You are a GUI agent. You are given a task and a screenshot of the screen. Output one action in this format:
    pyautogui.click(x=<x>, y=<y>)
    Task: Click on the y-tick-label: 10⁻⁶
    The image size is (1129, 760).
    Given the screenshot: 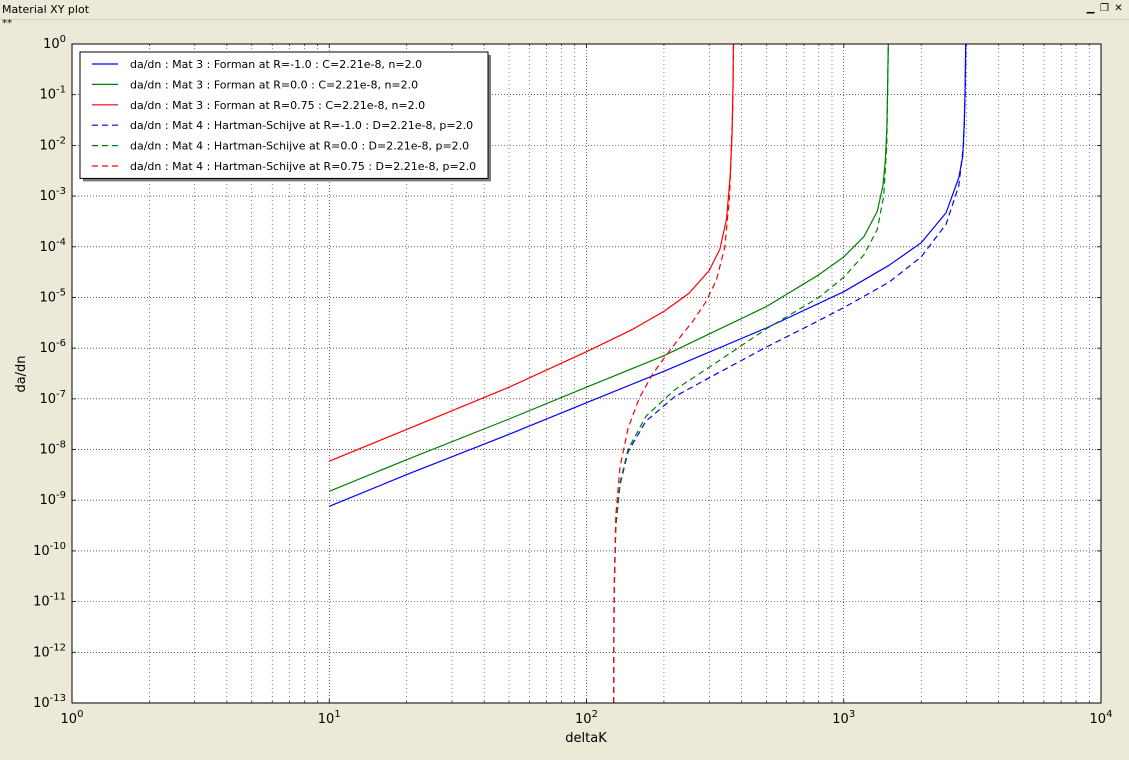 What is the action you would take?
    pyautogui.click(x=52, y=347)
    